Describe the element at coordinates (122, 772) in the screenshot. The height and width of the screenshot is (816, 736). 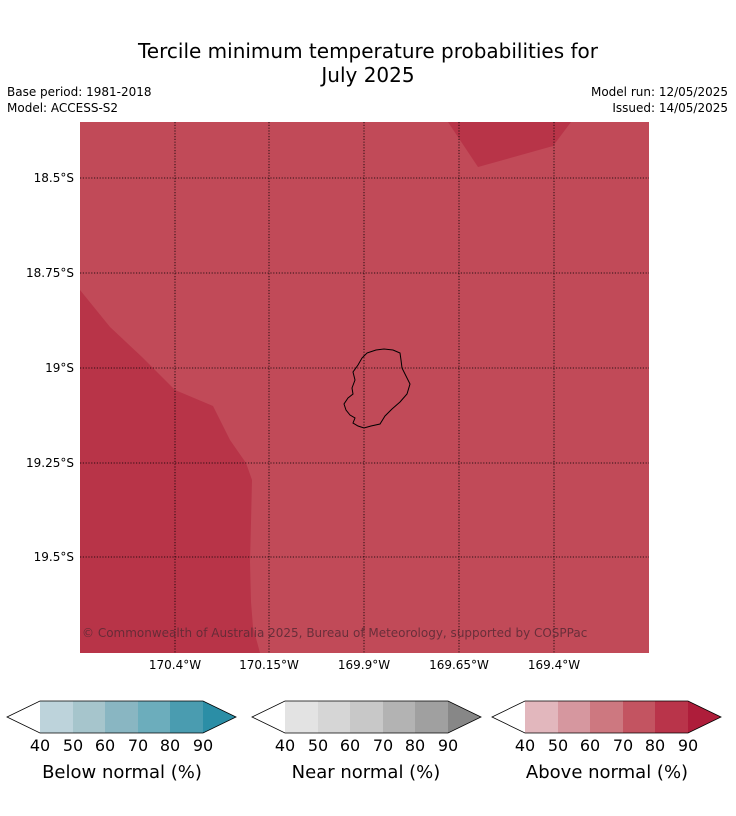
I see `colorbar-below-title: Below normal (%)` at that location.